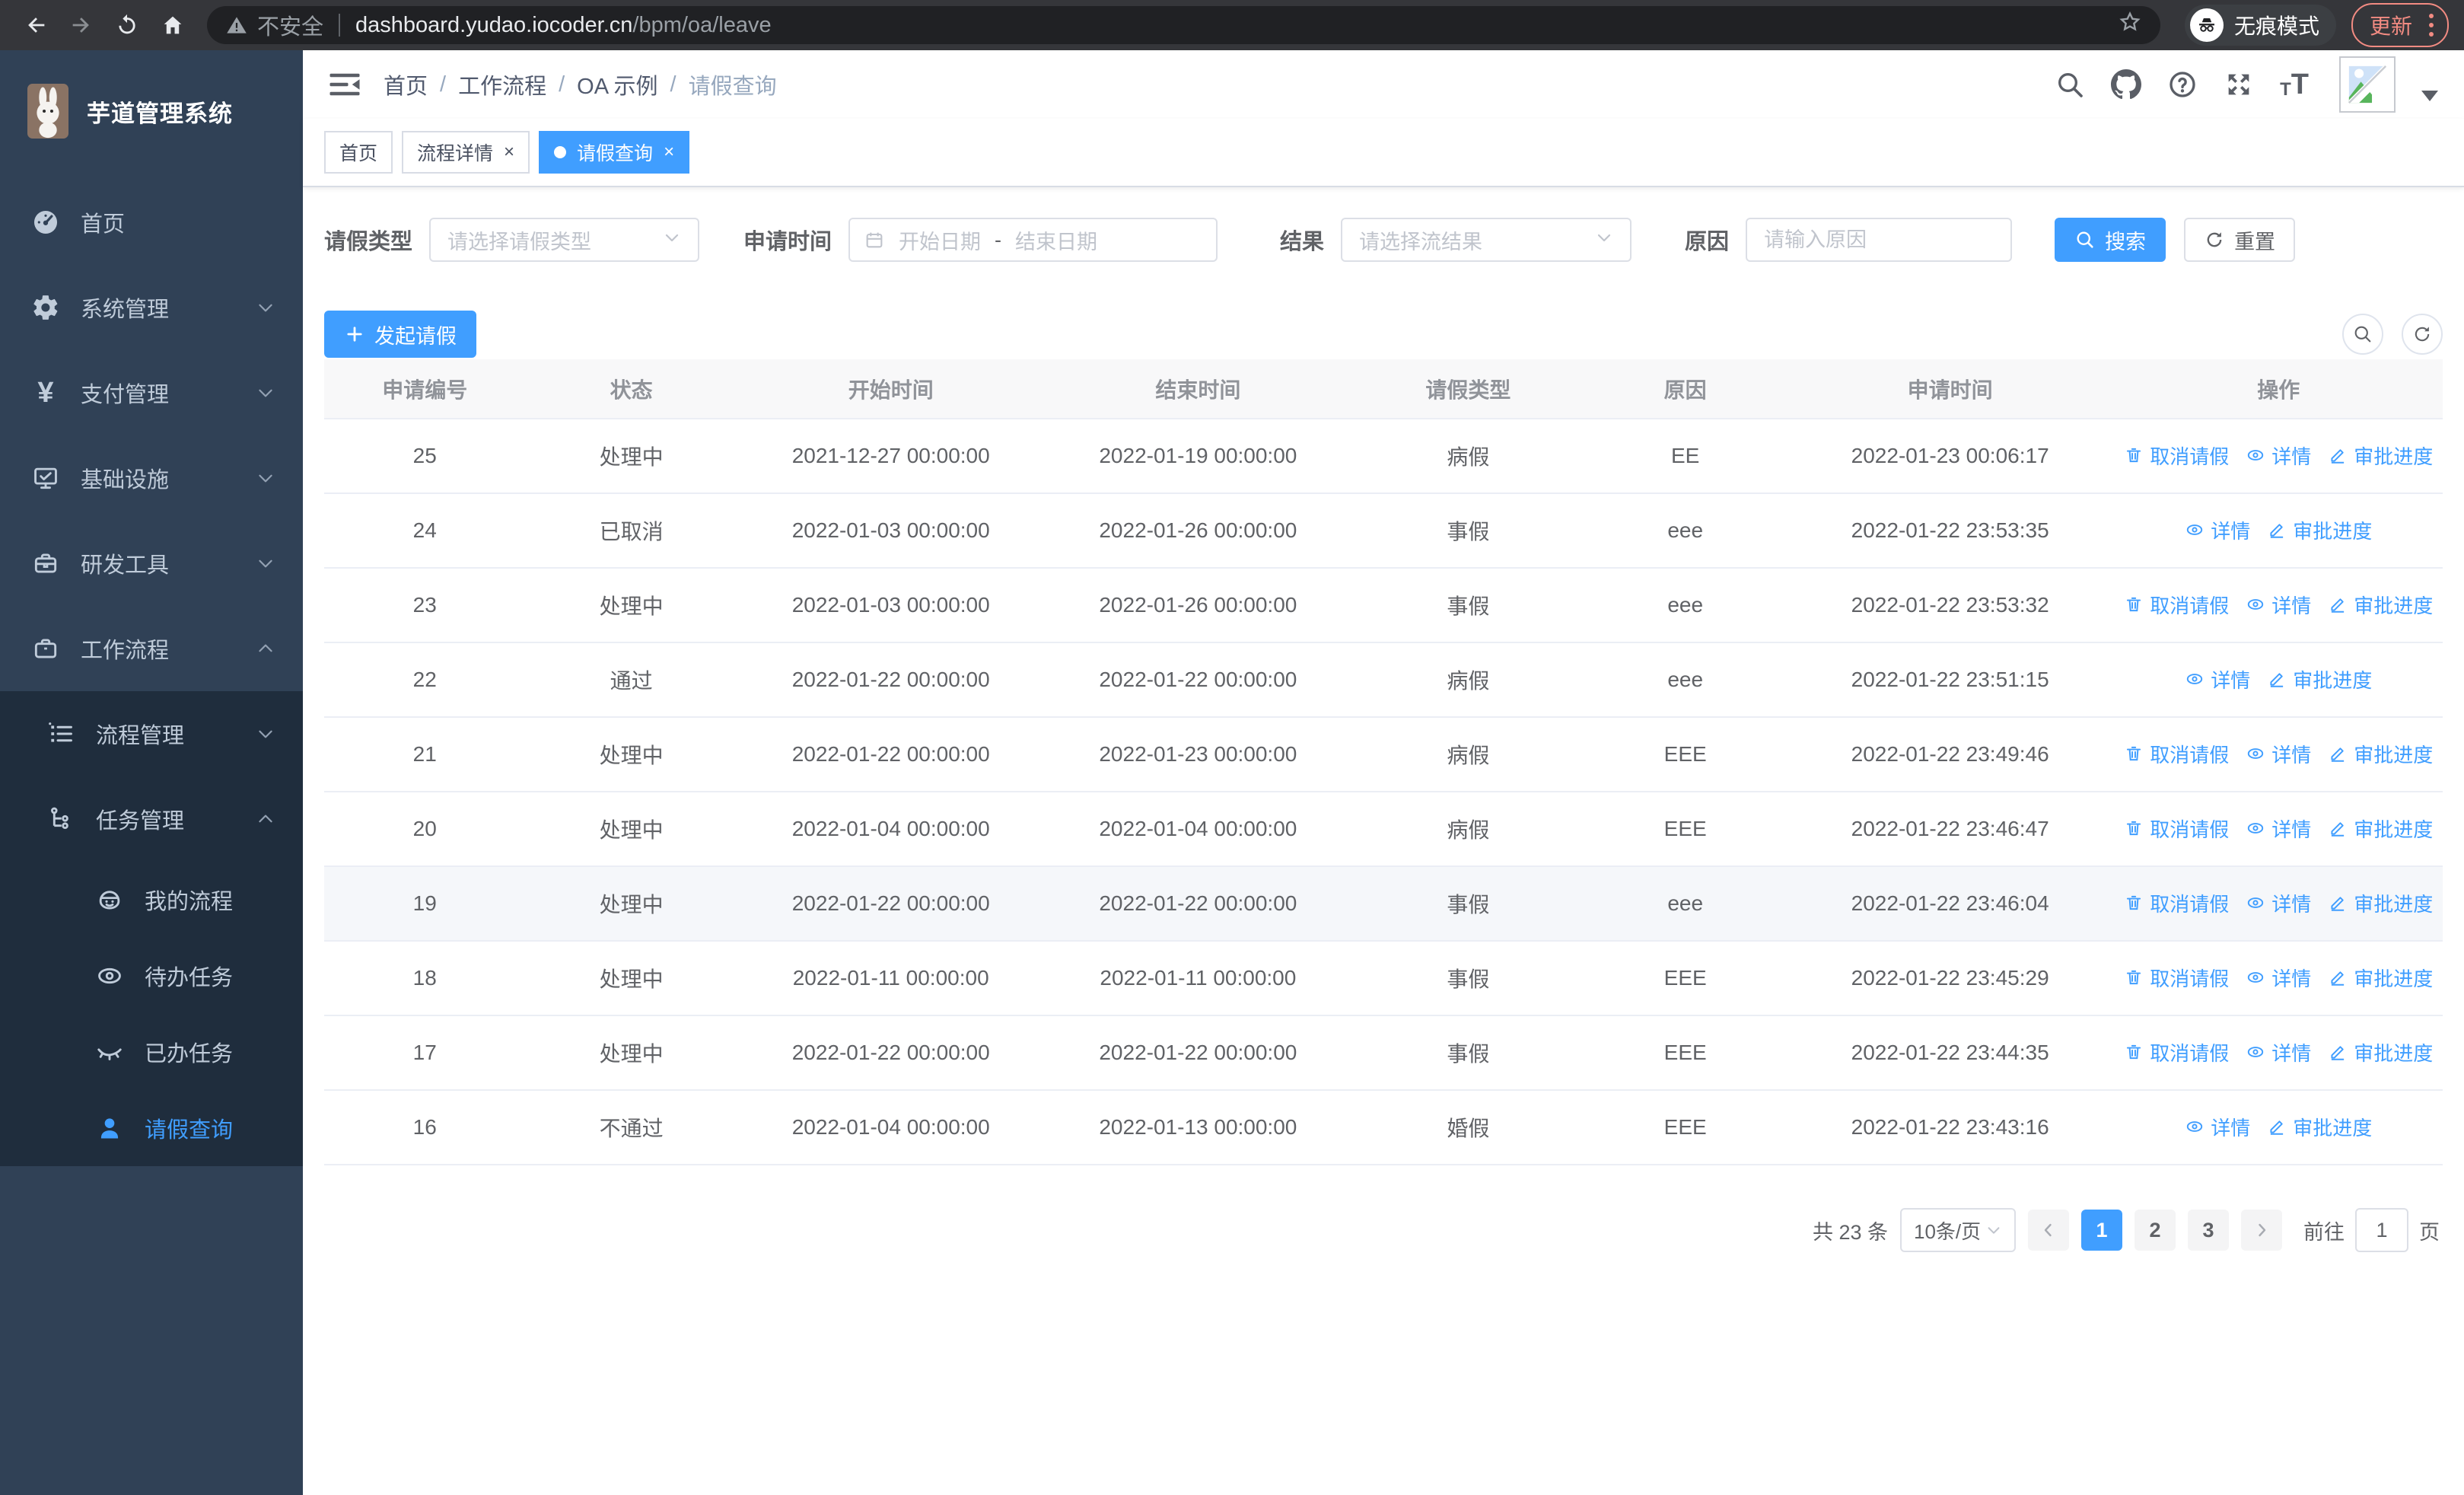 The image size is (2464, 1495). Describe the element at coordinates (140, 736) in the screenshot. I see `sidebar-item-label: 流程管理` at that location.